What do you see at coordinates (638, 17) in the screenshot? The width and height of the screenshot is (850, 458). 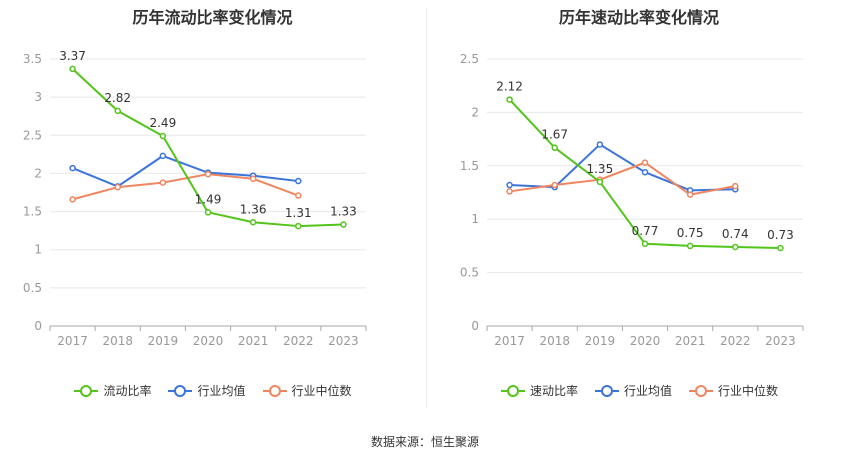 I see `chart-title: 历年速动比率变化情况` at bounding box center [638, 17].